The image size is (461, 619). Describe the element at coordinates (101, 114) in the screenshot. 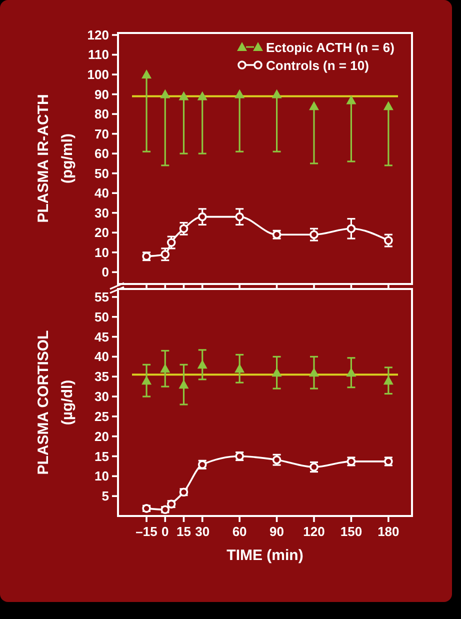

I see `y-tick-label: 80` at that location.